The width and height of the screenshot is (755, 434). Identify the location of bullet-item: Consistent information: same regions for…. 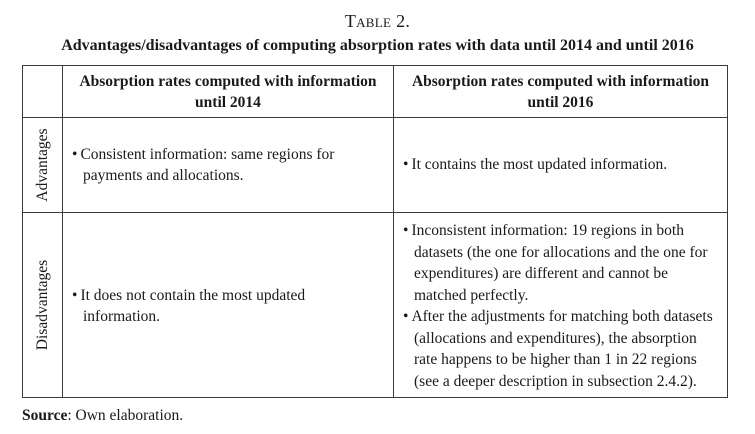
(227, 165).